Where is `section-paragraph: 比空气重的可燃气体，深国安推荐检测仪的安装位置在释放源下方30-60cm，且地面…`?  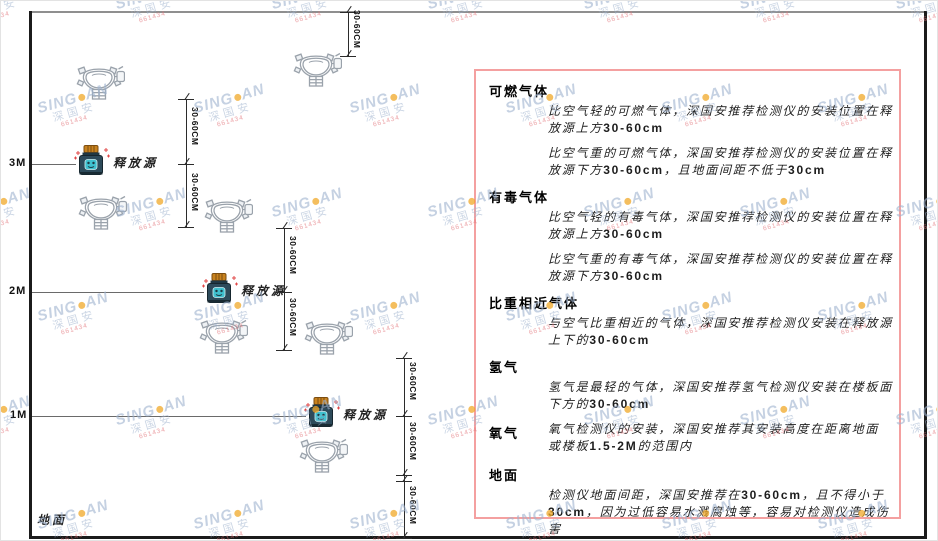 section-paragraph: 比空气重的可燃气体，深国安推荐检测仪的安装位置在释放源下方30-60cm，且地面… is located at coordinates (721, 161).